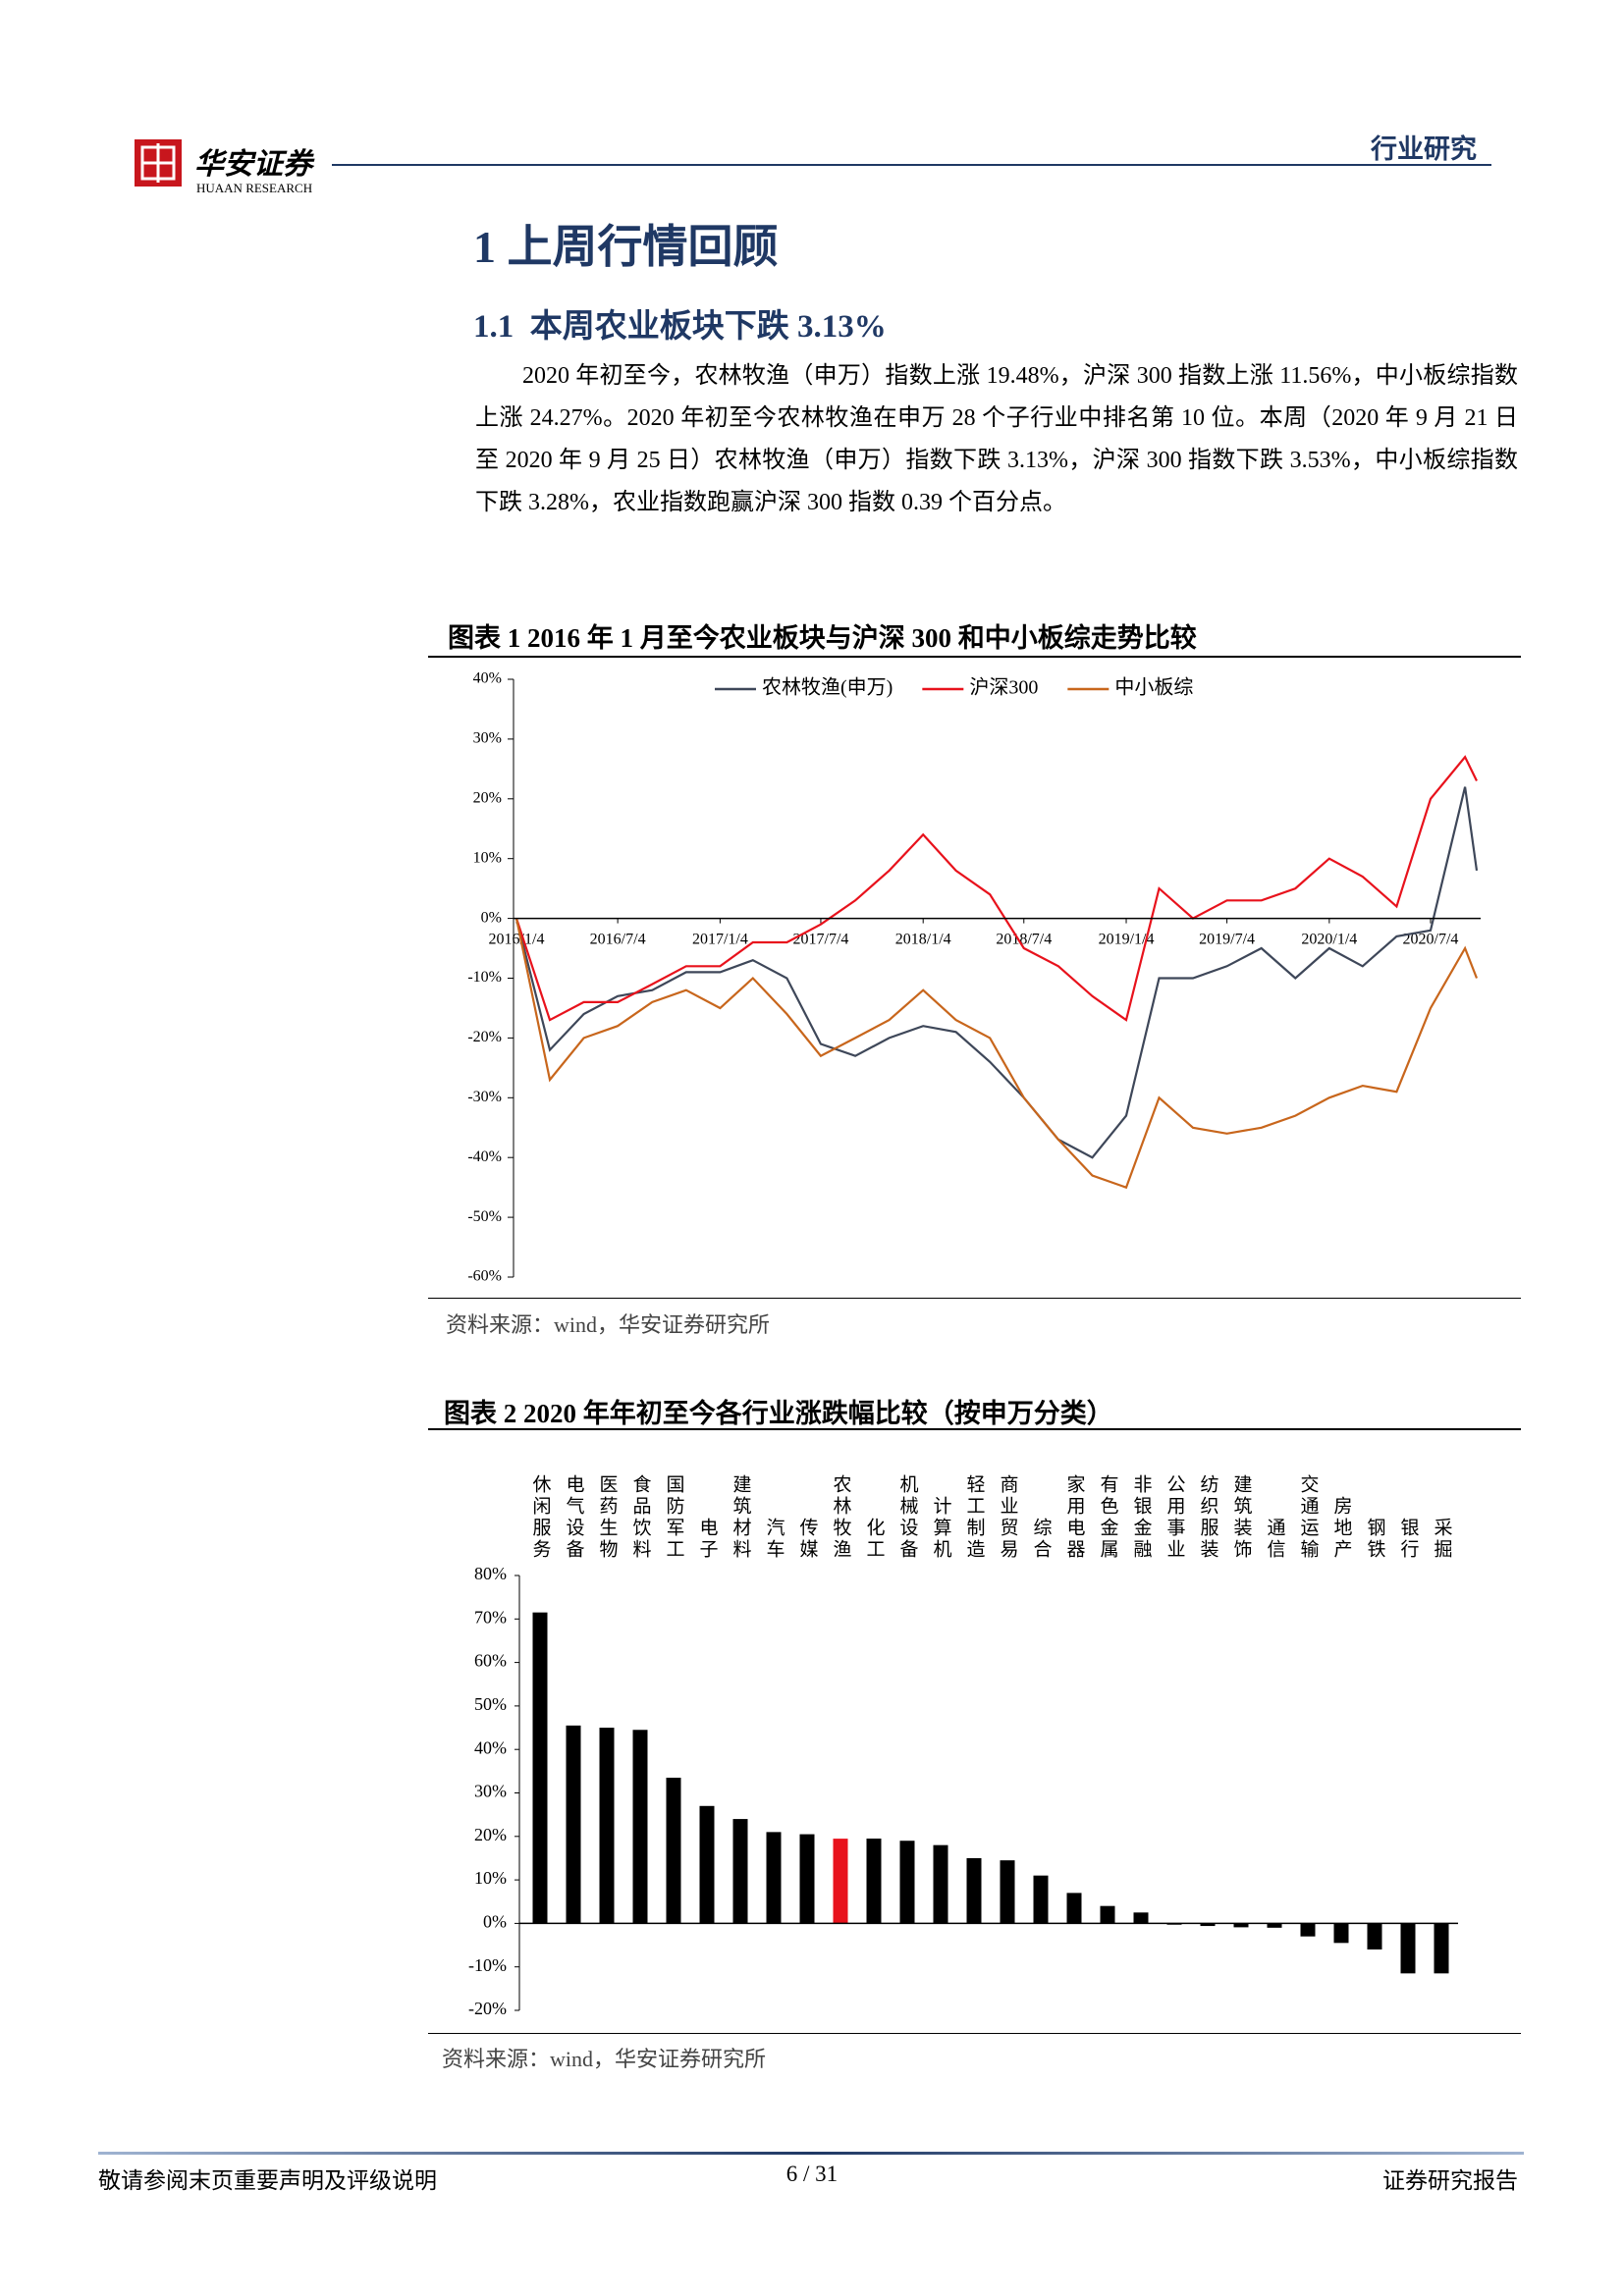  I want to click on category-label: 交通运输, so click(1309, 1517).